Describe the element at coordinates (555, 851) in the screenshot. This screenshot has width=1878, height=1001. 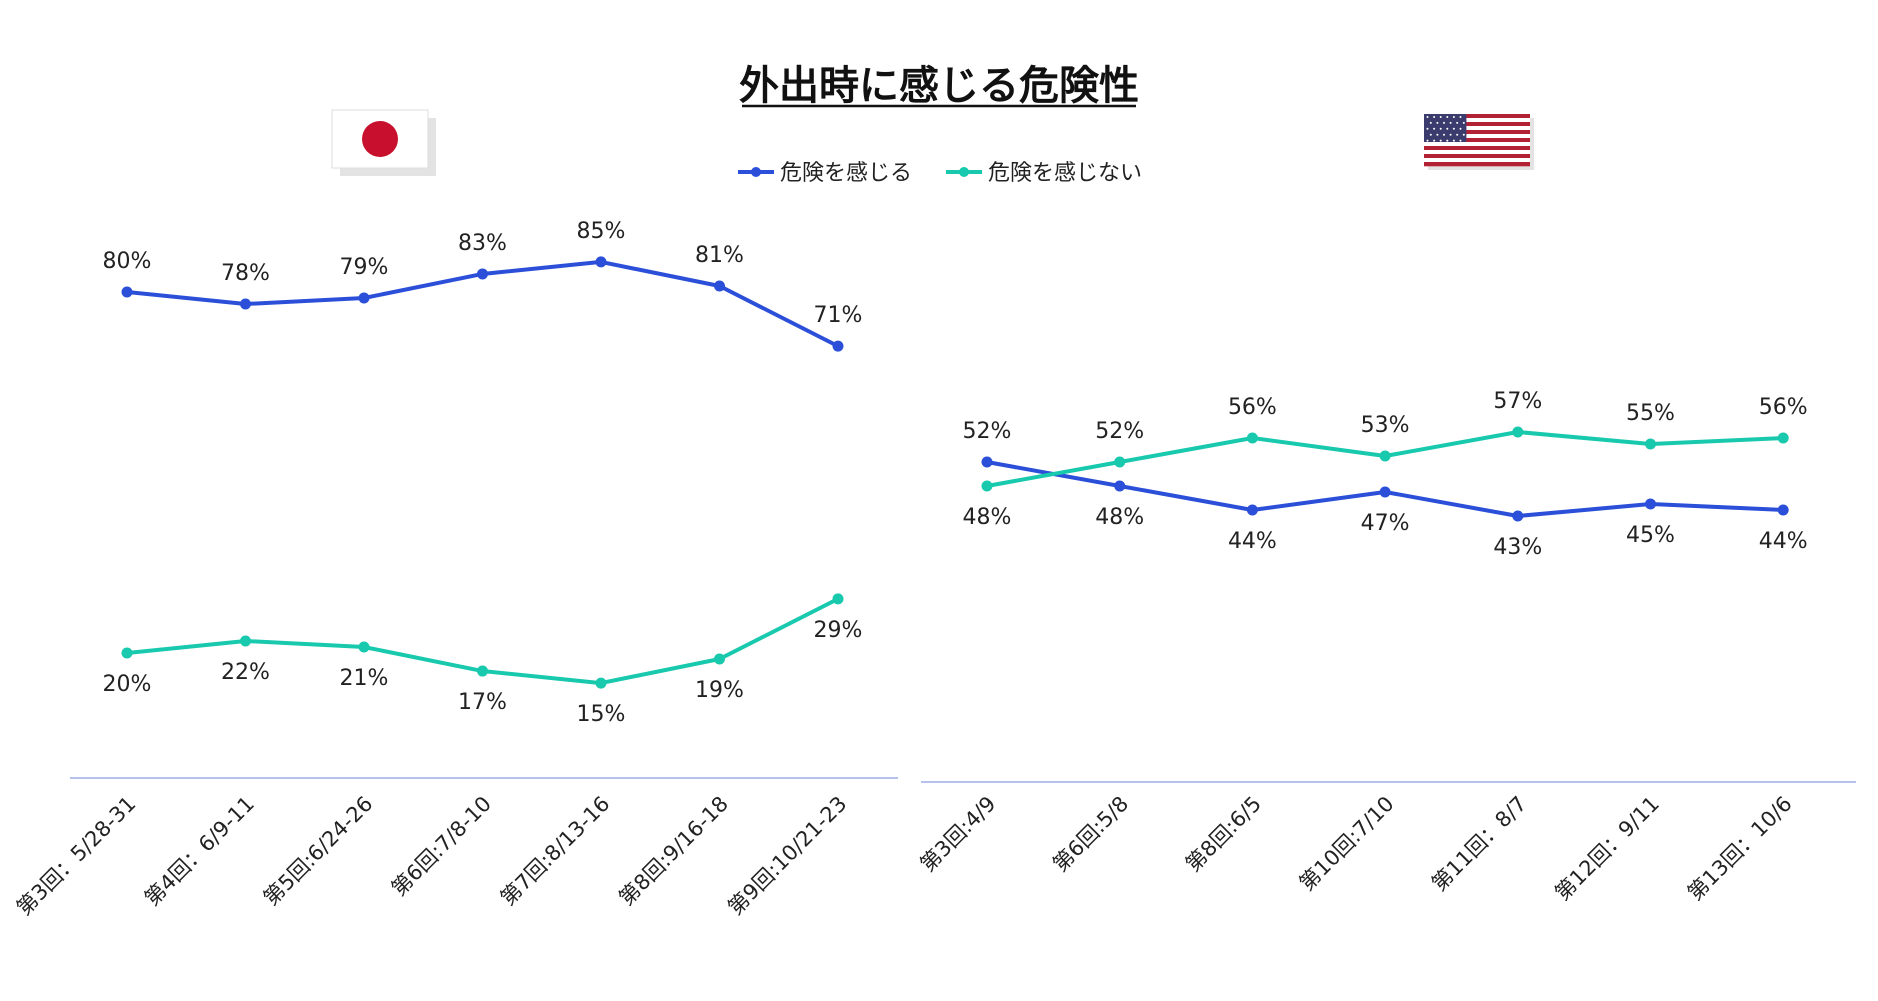
I see `japan-x-tick-label: 第7回:8/13-16` at that location.